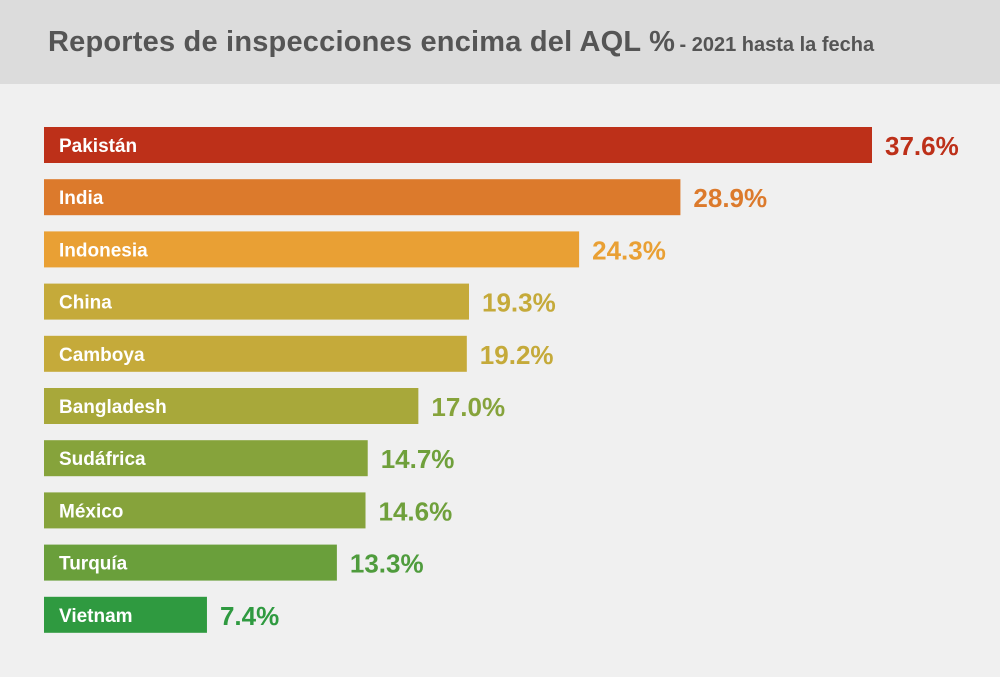 This screenshot has width=1000, height=677. Describe the element at coordinates (81, 198) in the screenshot. I see `category-label: India` at that location.